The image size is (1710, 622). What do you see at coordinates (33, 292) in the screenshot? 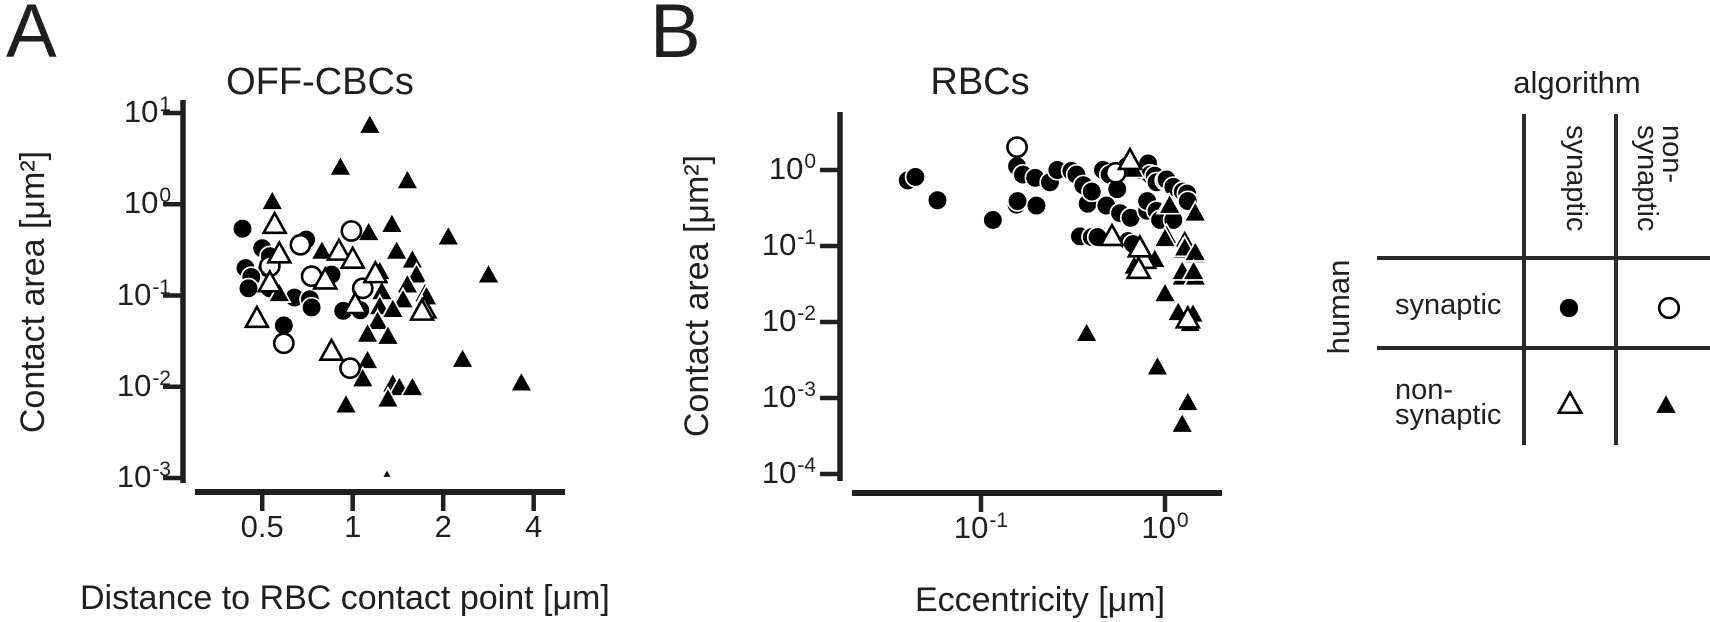
I see `chart-a-y-axis-label: Contact area [μm²]` at bounding box center [33, 292].